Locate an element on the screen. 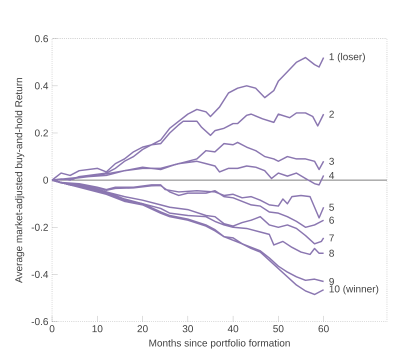  series-label: 10 (winner) is located at coordinates (354, 289).